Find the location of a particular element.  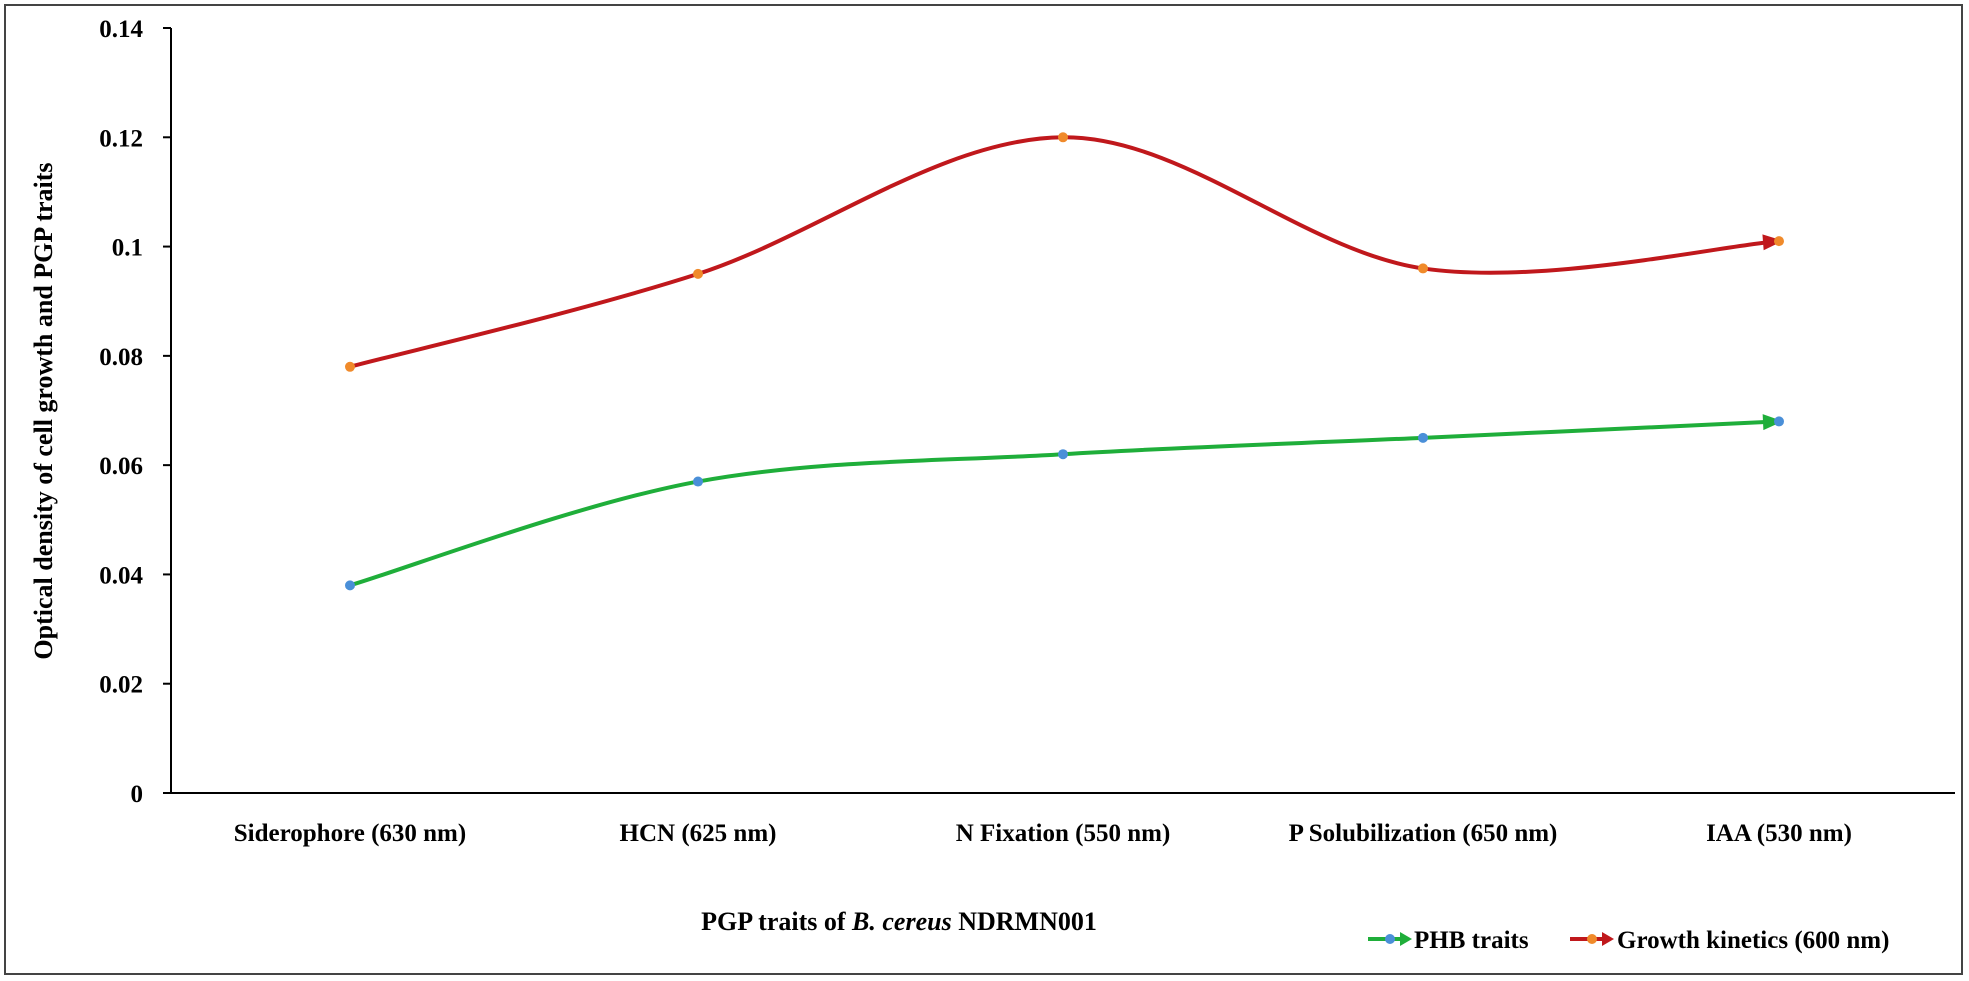

legend-label: Growth kinetics (600 nm) is located at coordinates (1753, 940).